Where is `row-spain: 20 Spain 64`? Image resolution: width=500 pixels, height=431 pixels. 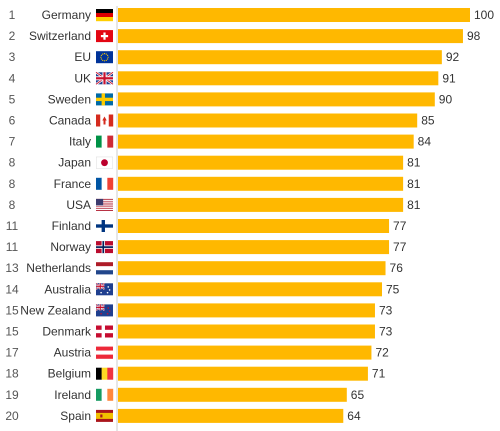 row-spain: 20 Spain 64 is located at coordinates (183, 415).